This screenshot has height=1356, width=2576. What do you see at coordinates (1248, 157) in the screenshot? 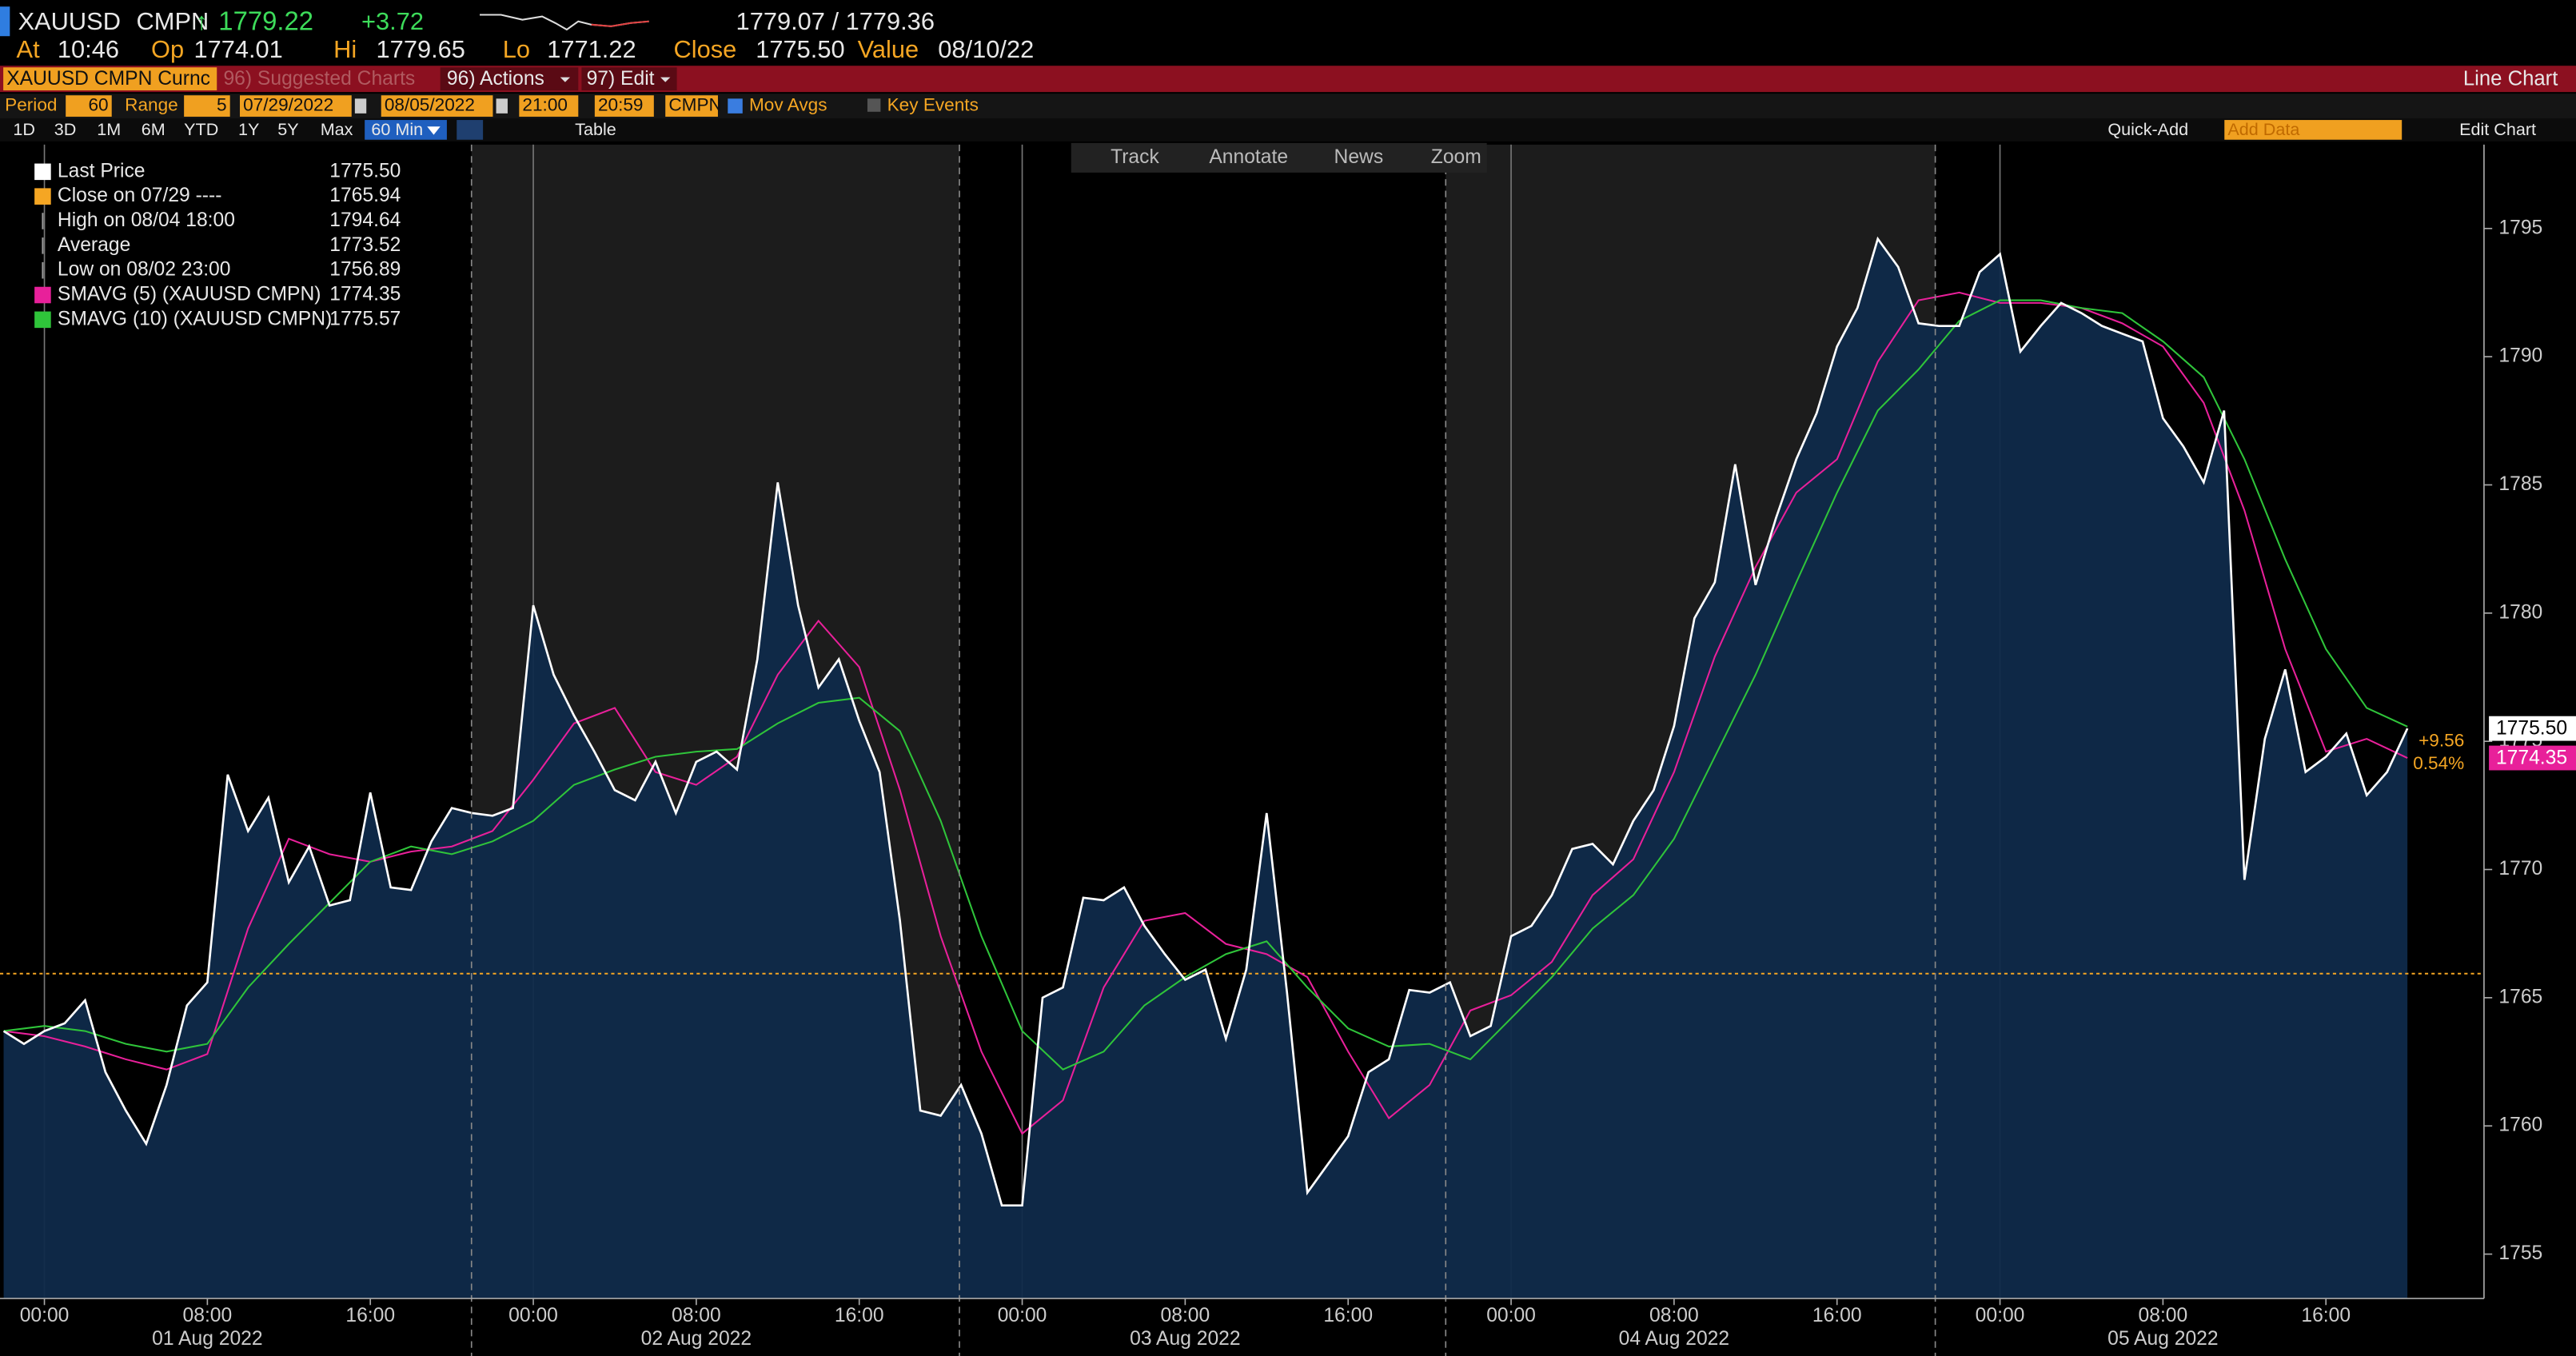
I see `chart-tool: Annotate` at bounding box center [1248, 157].